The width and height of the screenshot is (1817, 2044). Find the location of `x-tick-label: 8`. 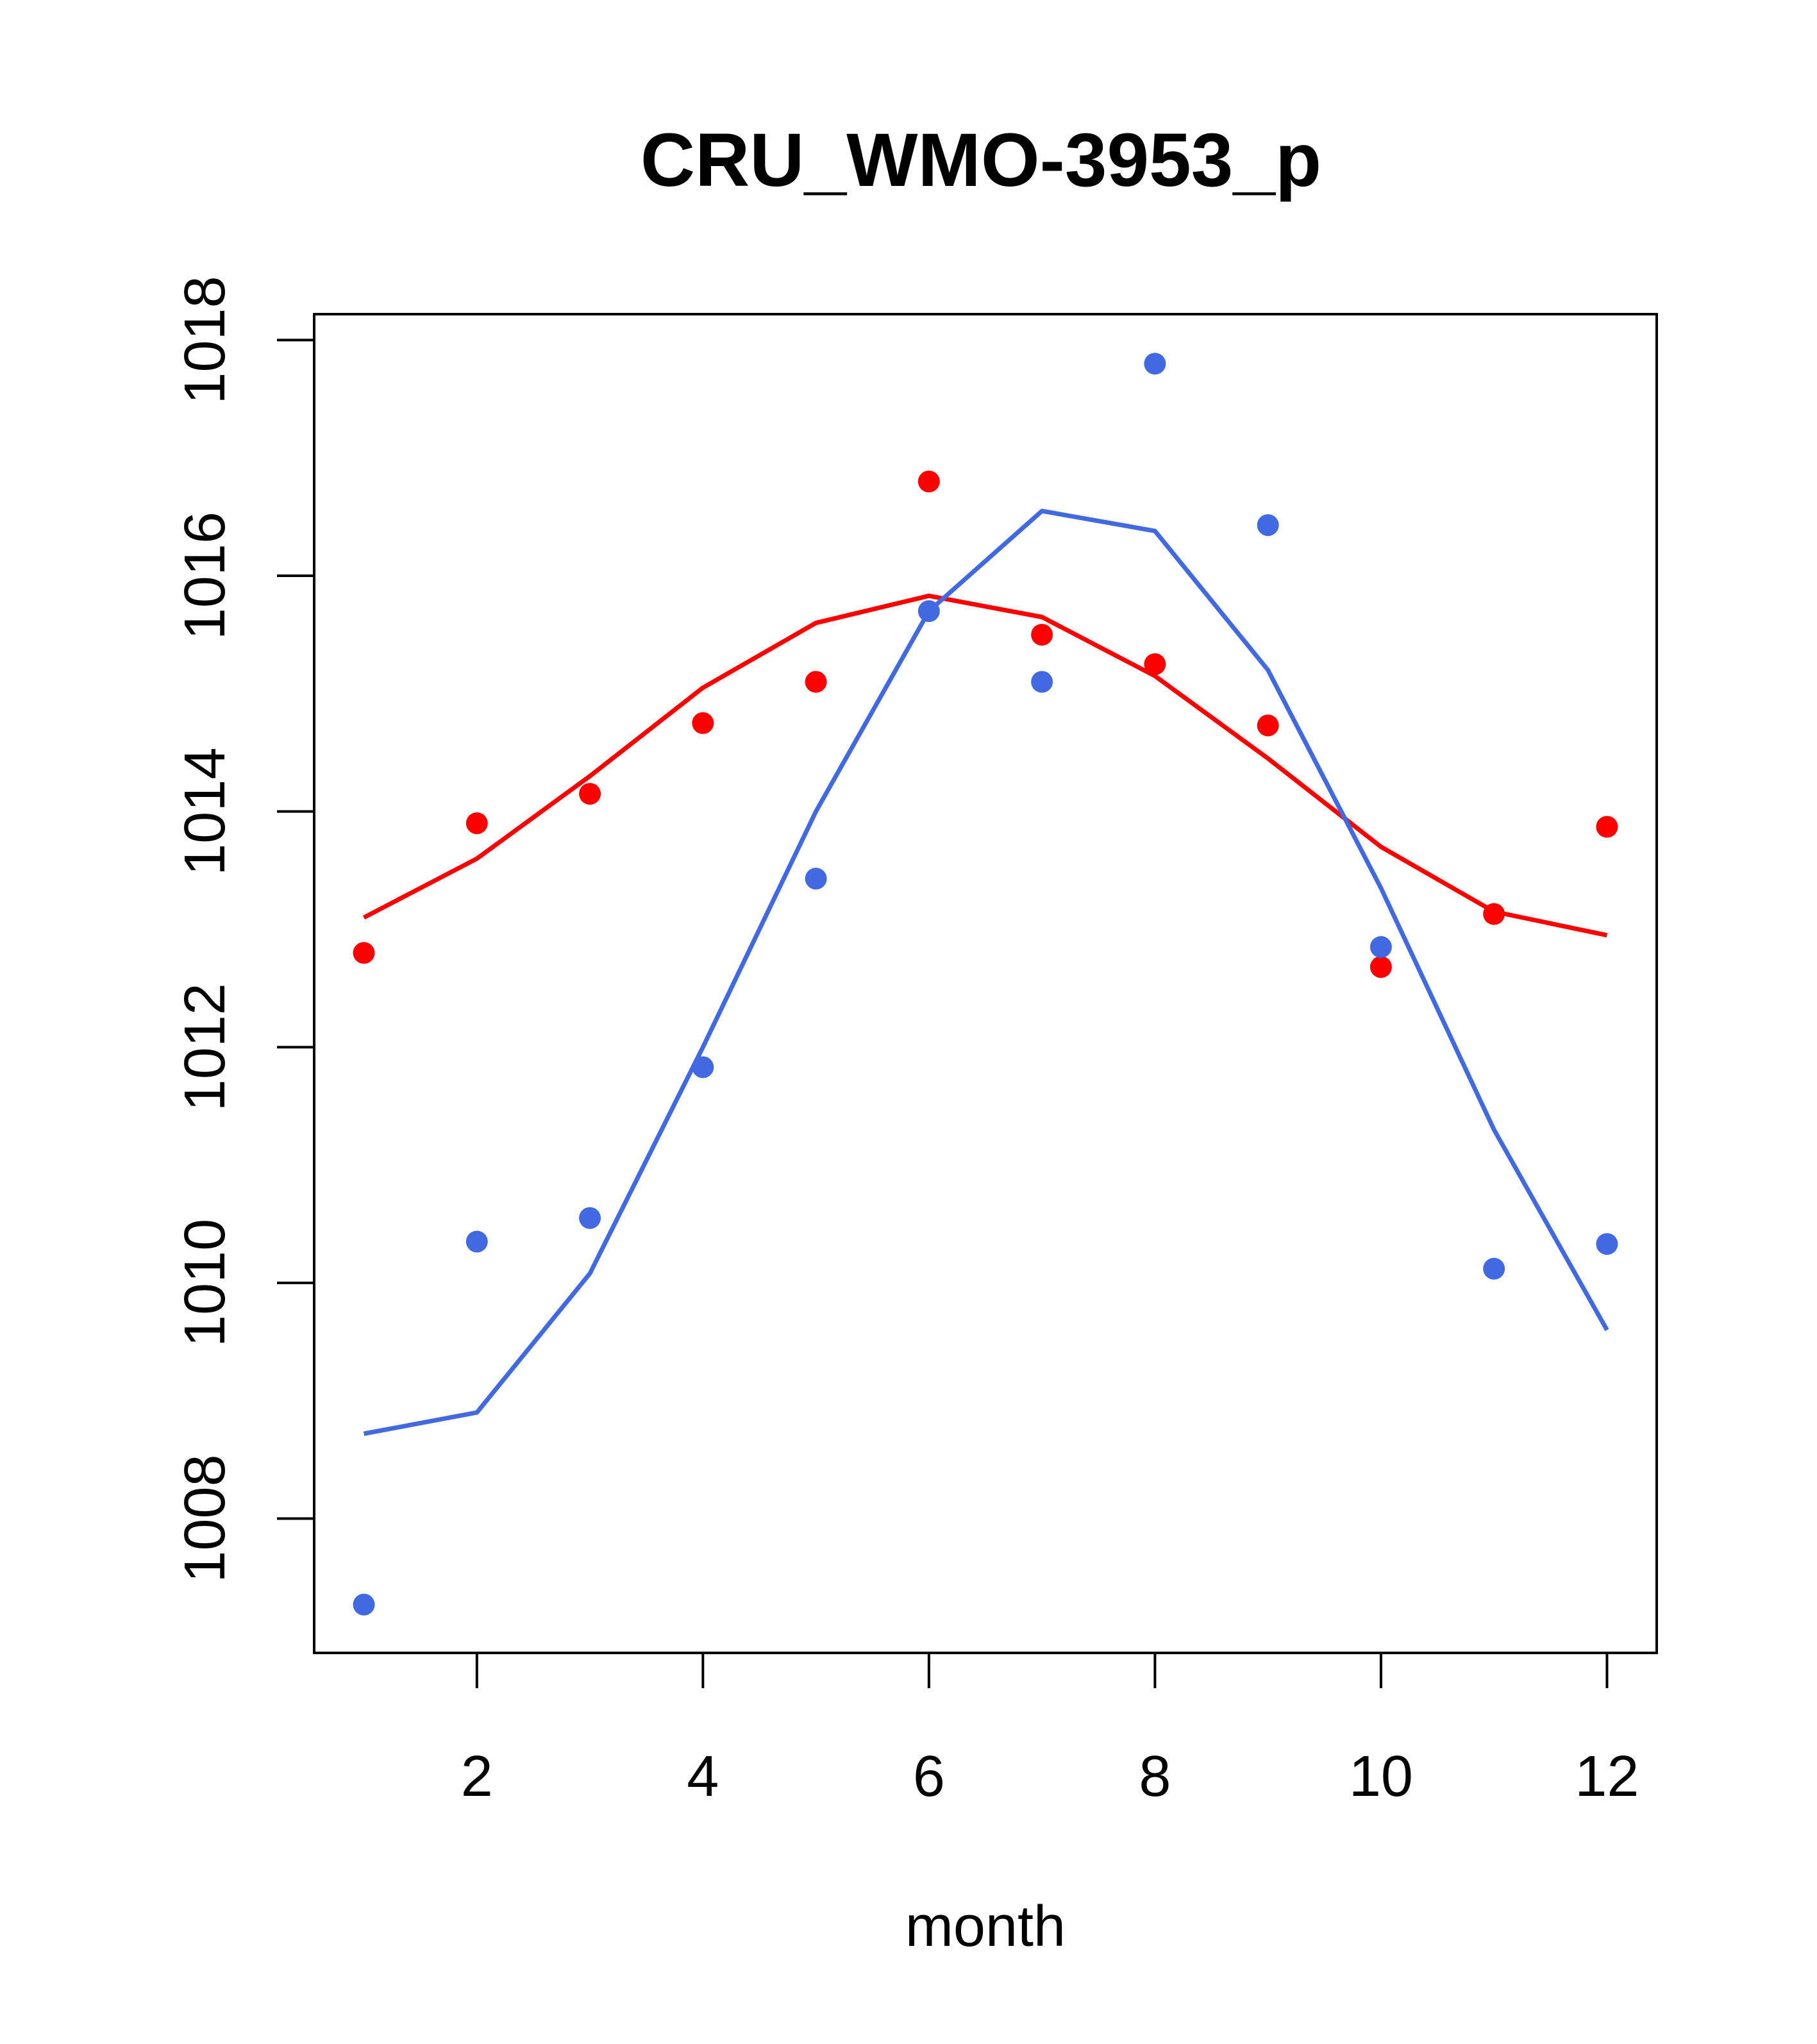

x-tick-label: 8 is located at coordinates (1155, 1777).